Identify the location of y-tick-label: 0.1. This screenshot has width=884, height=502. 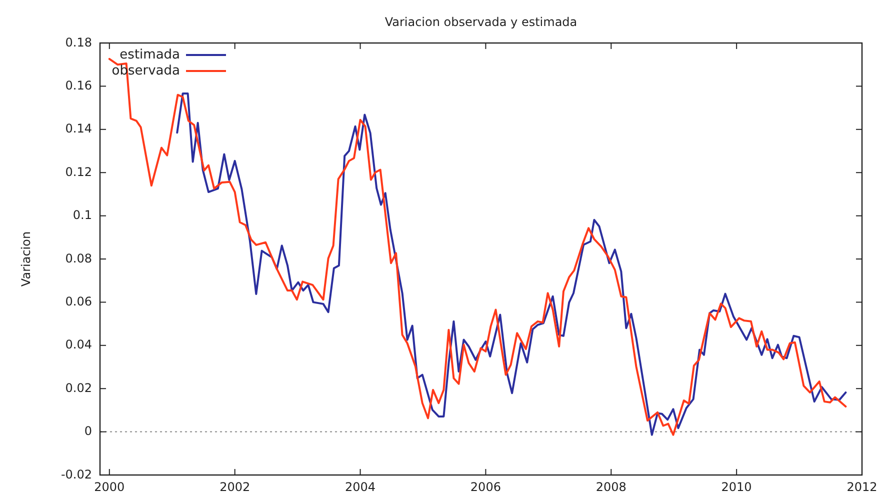
(82, 215).